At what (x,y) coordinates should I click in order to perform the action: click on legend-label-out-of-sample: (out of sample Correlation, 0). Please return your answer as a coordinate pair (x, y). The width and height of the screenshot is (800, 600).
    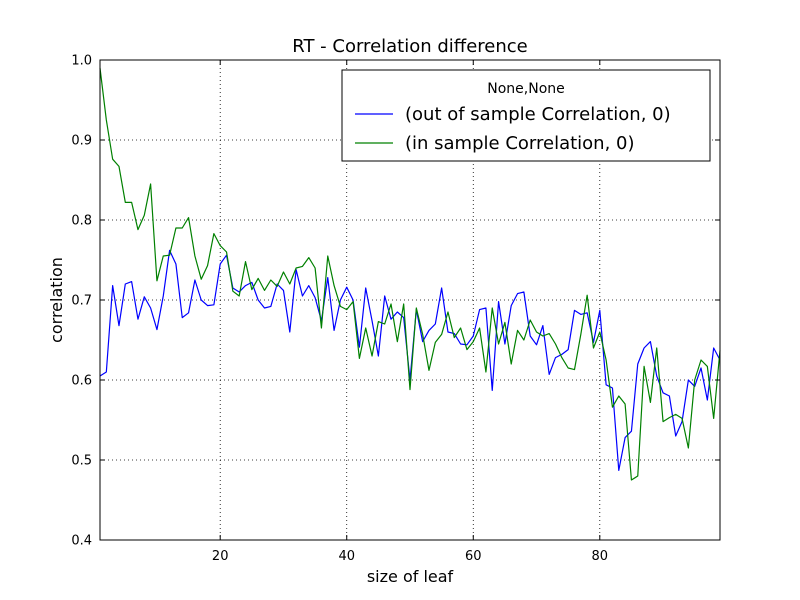
    Looking at the image, I should click on (538, 114).